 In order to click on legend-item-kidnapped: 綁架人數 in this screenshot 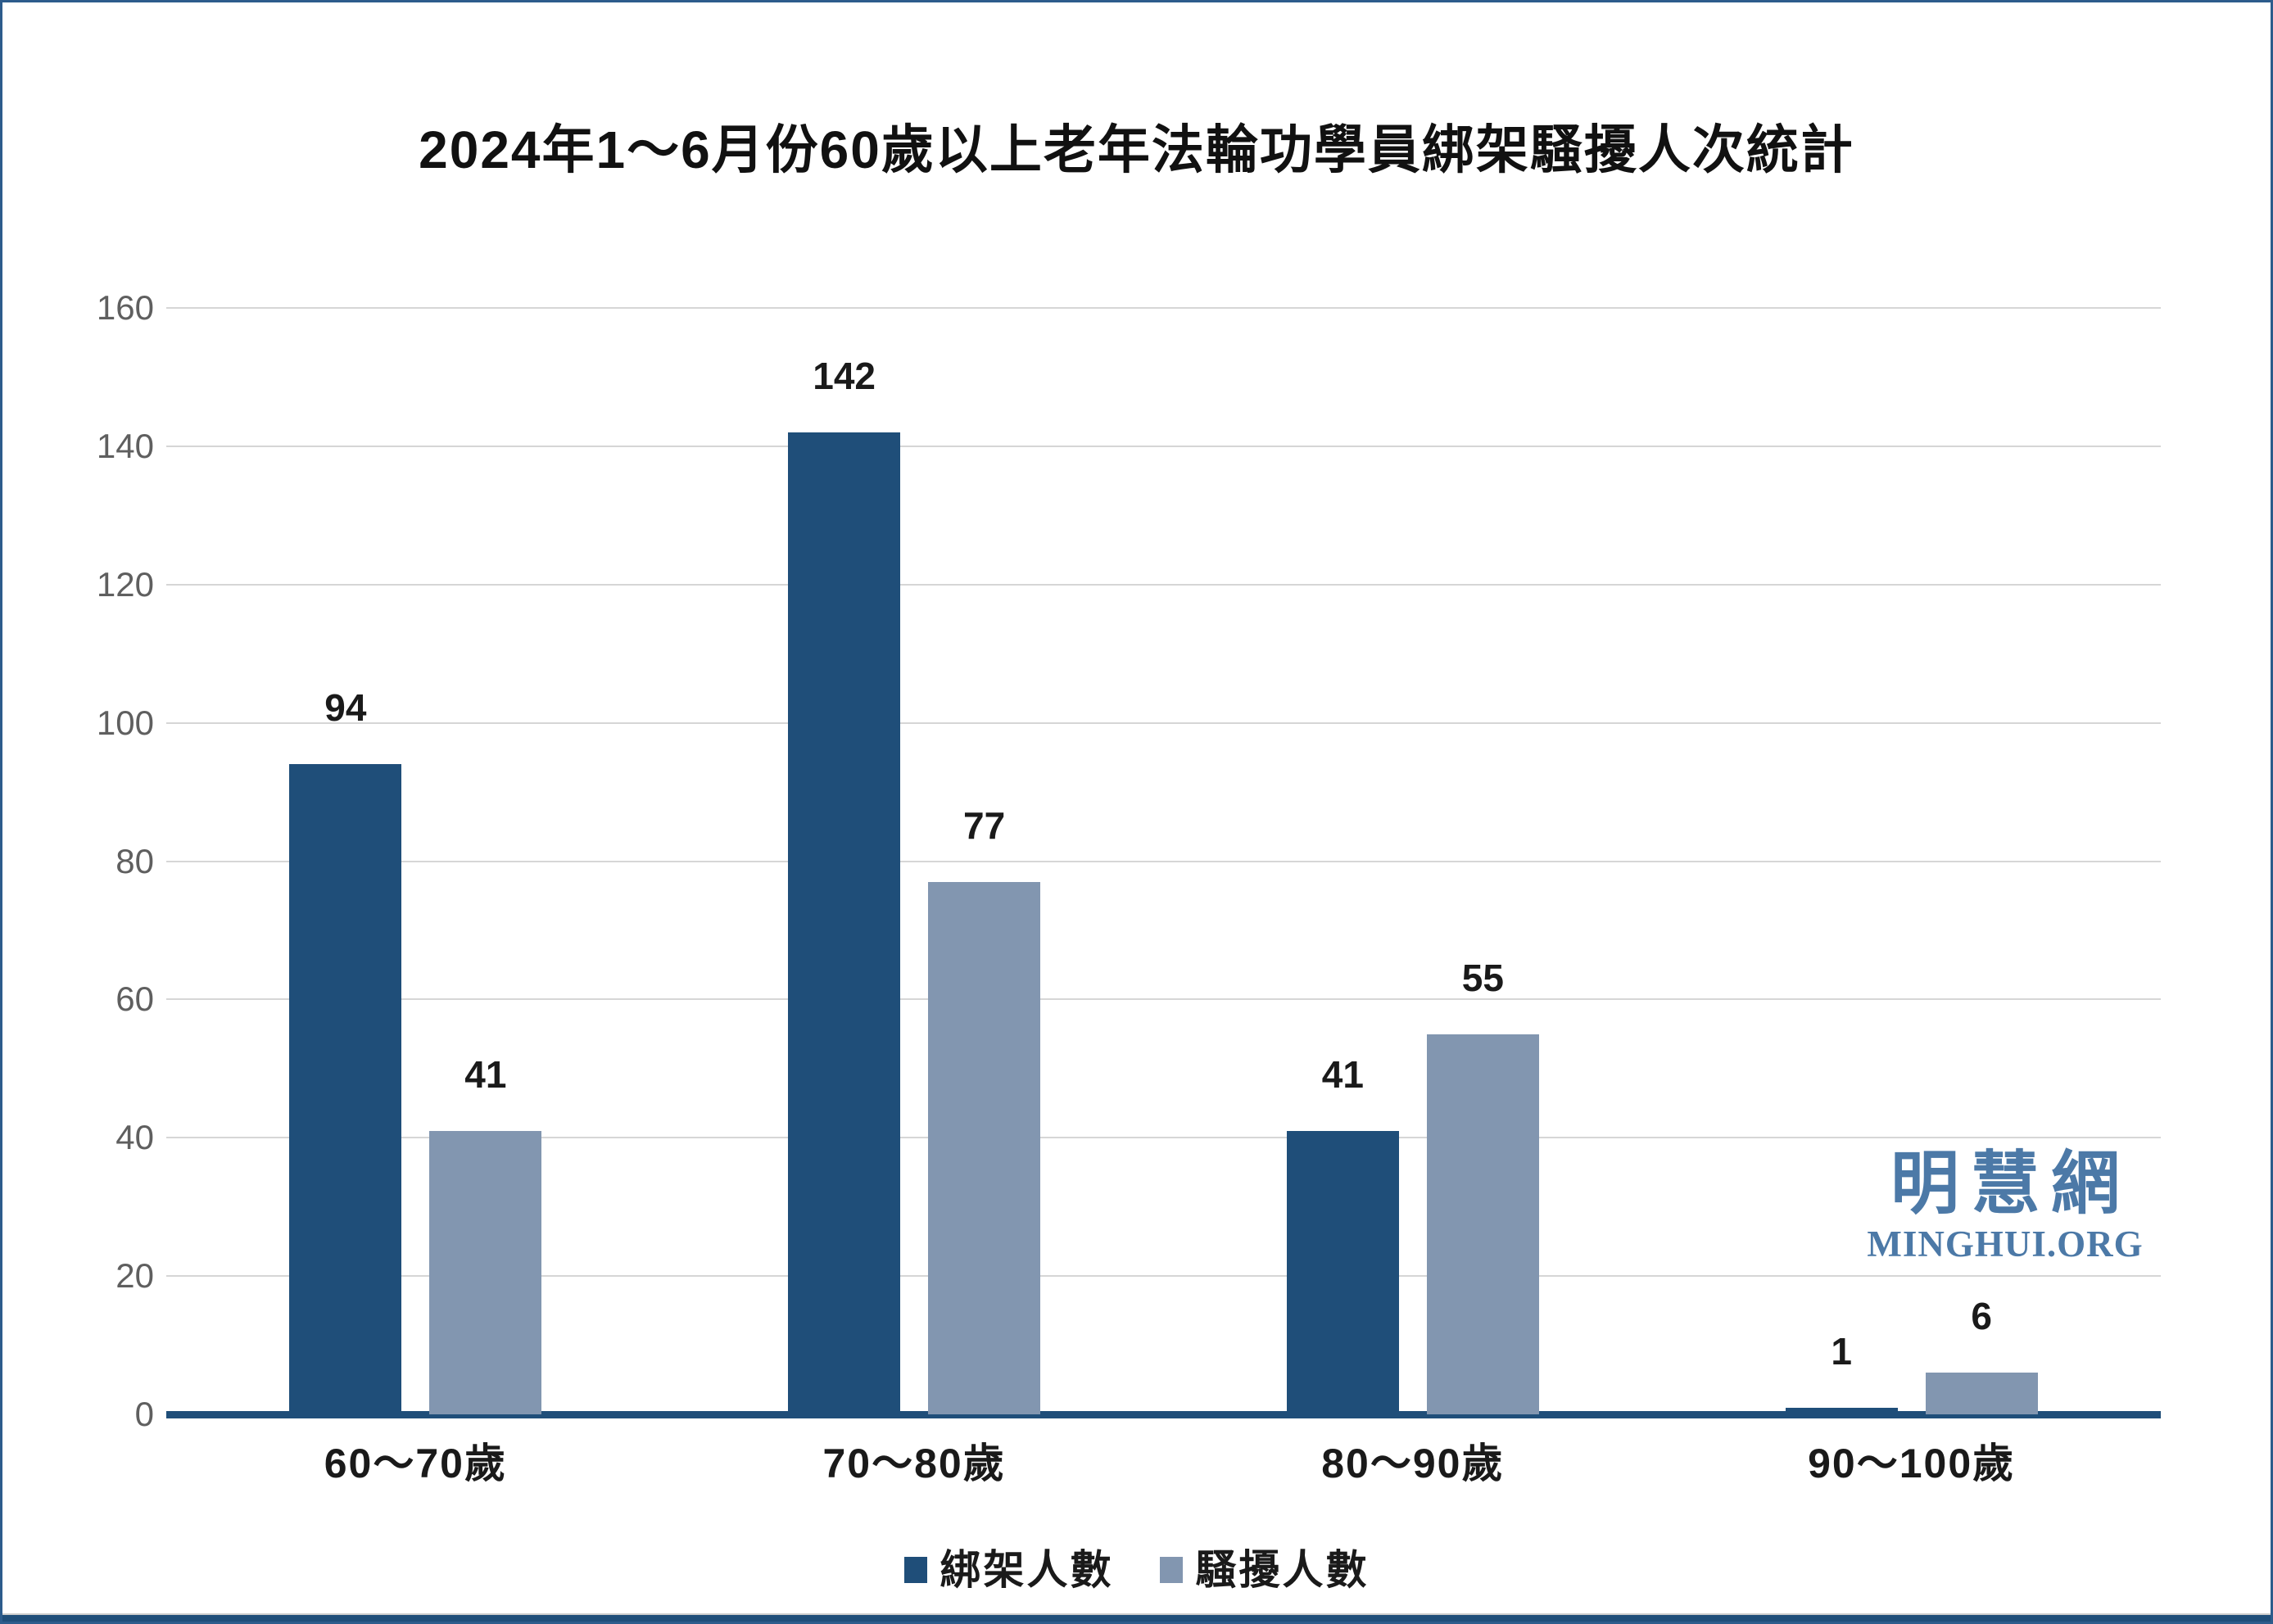, I will do `click(1008, 1570)`.